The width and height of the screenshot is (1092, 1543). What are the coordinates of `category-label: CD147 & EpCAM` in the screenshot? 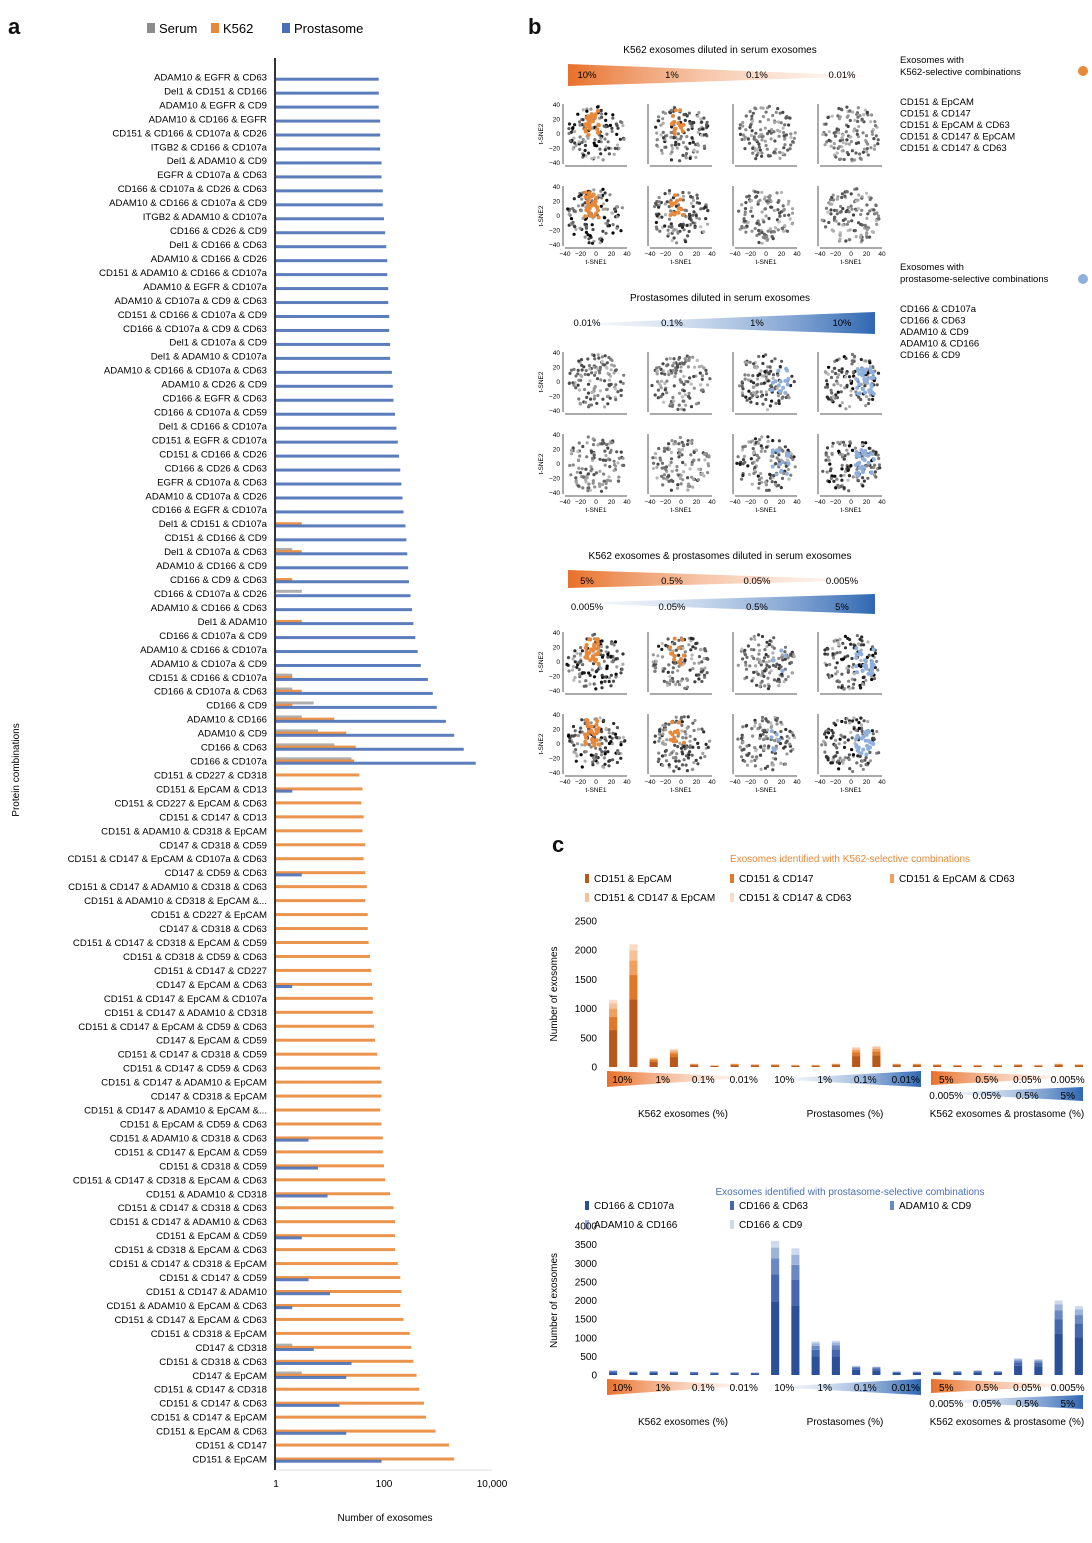 It's located at (229, 1376).